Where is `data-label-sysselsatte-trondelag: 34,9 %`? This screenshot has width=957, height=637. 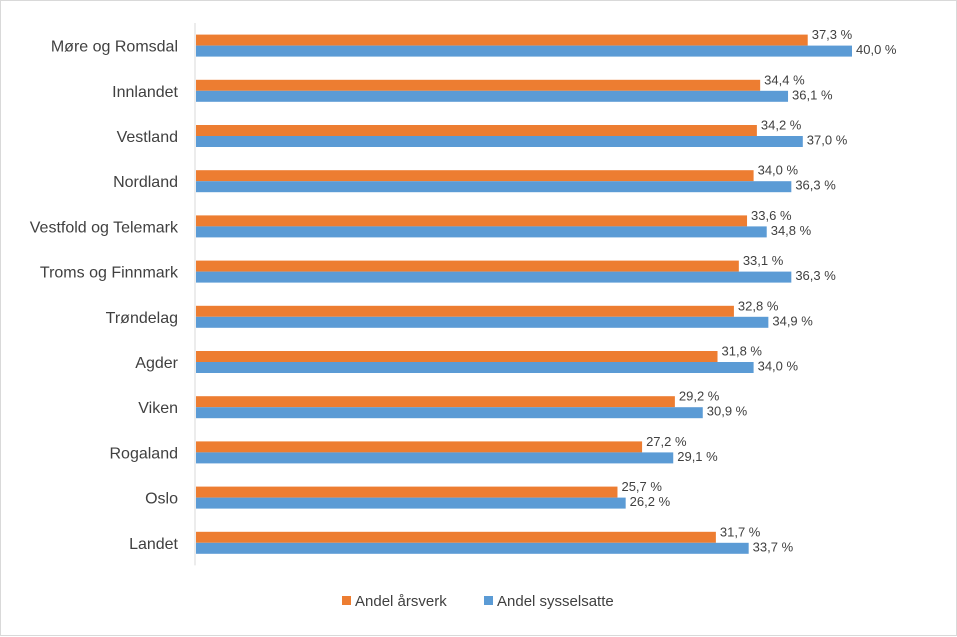 data-label-sysselsatte-trondelag: 34,9 % is located at coordinates (792, 320).